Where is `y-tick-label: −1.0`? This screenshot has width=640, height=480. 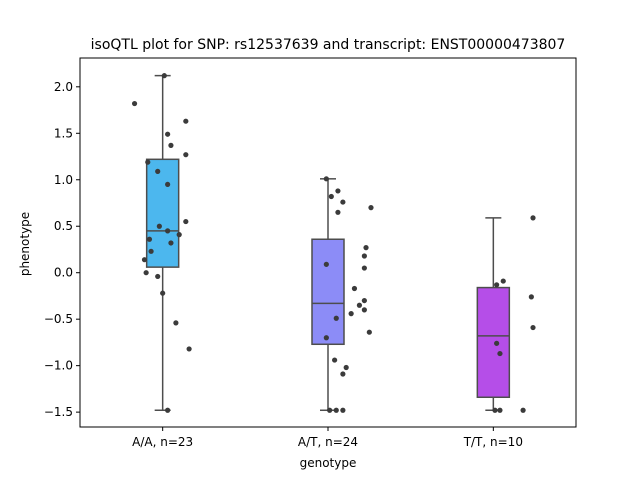
y-tick-label: −1.0 is located at coordinates (58, 366).